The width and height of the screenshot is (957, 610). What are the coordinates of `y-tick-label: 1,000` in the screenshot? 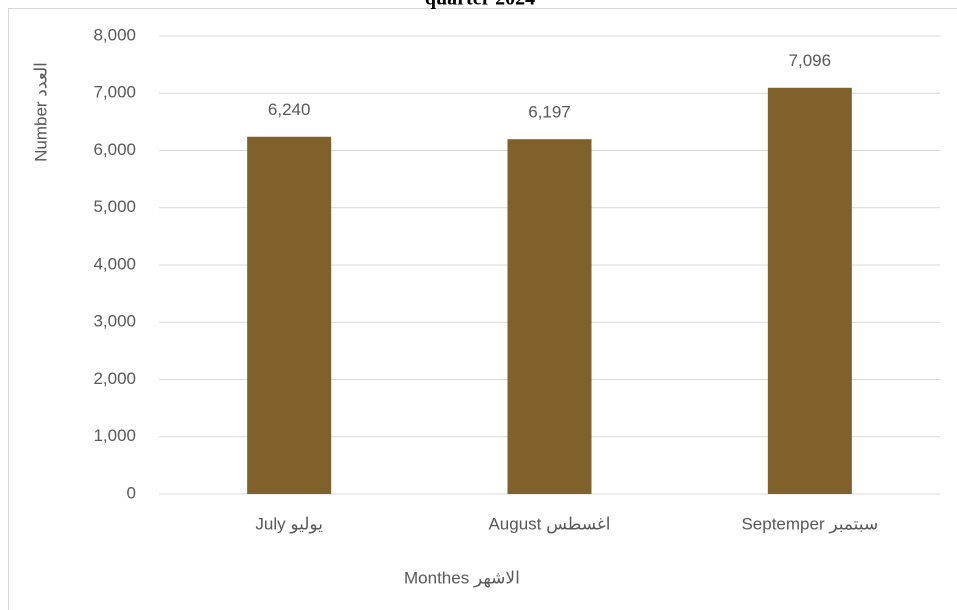 It's located at (114, 435).